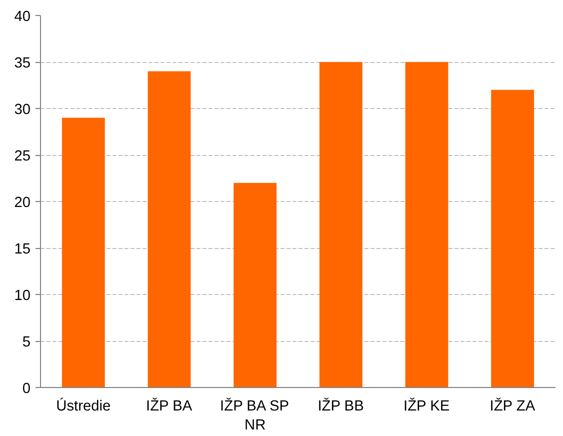  Describe the element at coordinates (22, 156) in the screenshot. I see `y-tick-label: 25` at that location.